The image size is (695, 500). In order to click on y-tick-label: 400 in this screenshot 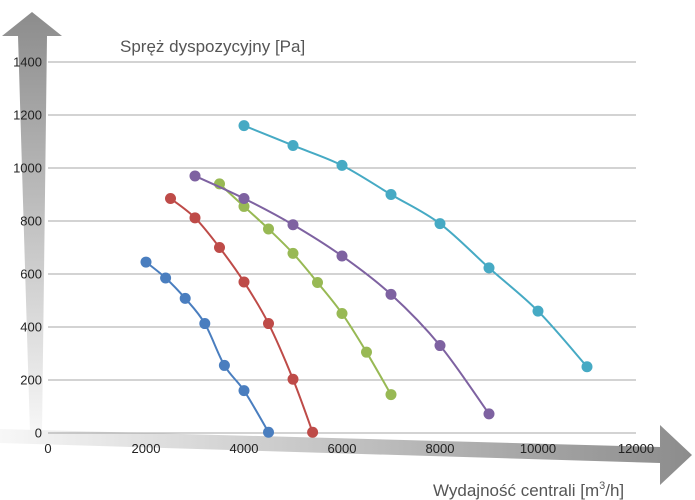, I will do `click(31, 327)`.